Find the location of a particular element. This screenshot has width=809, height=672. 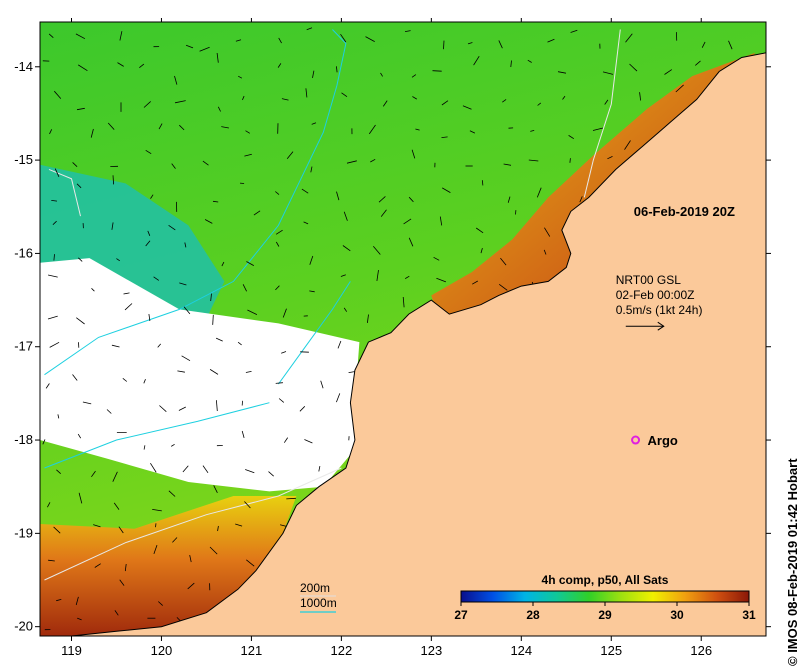

sst-colorbar: 4h comp, p50, All Sats 27 28 29 30 31 is located at coordinates (605, 597).